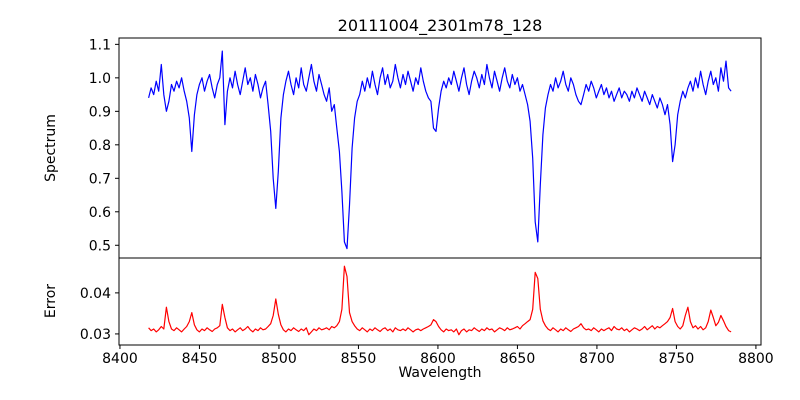  What do you see at coordinates (100, 79) in the screenshot?
I see `spectrum-y-tick-label: 1.0` at bounding box center [100, 79].